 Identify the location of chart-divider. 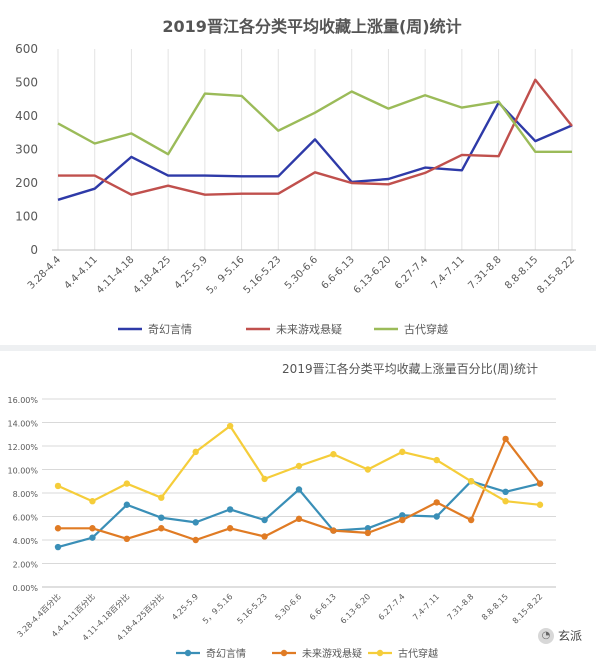
(298, 348).